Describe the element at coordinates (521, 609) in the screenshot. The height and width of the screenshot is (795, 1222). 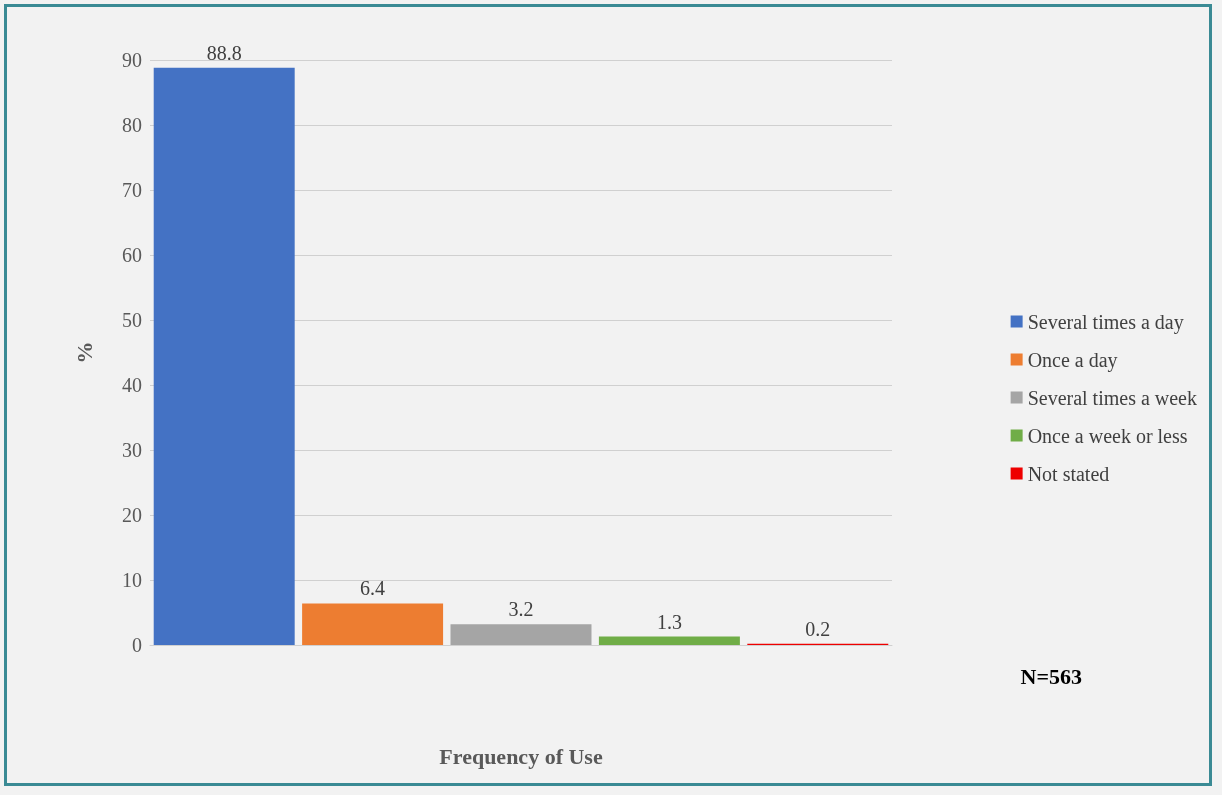
I see `data-label: 3.2` at that location.